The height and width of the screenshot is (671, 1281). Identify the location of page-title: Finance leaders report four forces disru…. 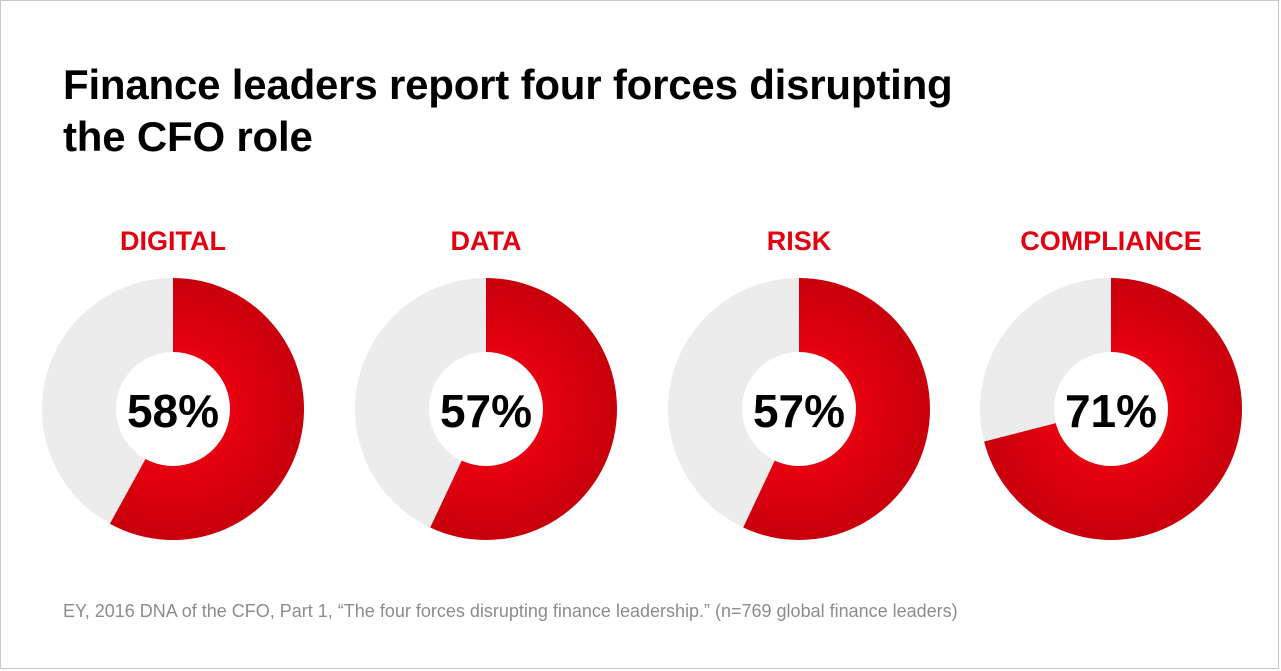
(613, 111).